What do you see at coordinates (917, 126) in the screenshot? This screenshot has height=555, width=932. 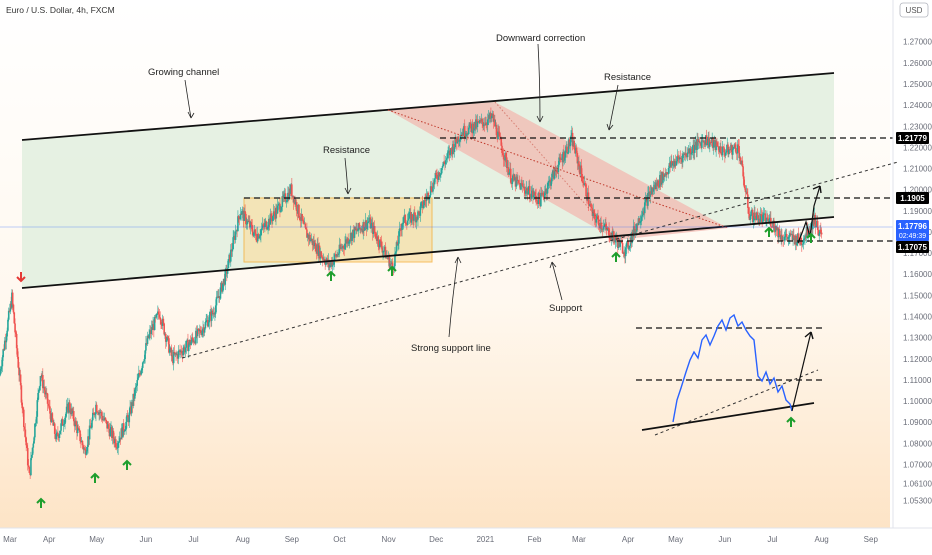 I see `price-tick-label: 1.23000` at bounding box center [917, 126].